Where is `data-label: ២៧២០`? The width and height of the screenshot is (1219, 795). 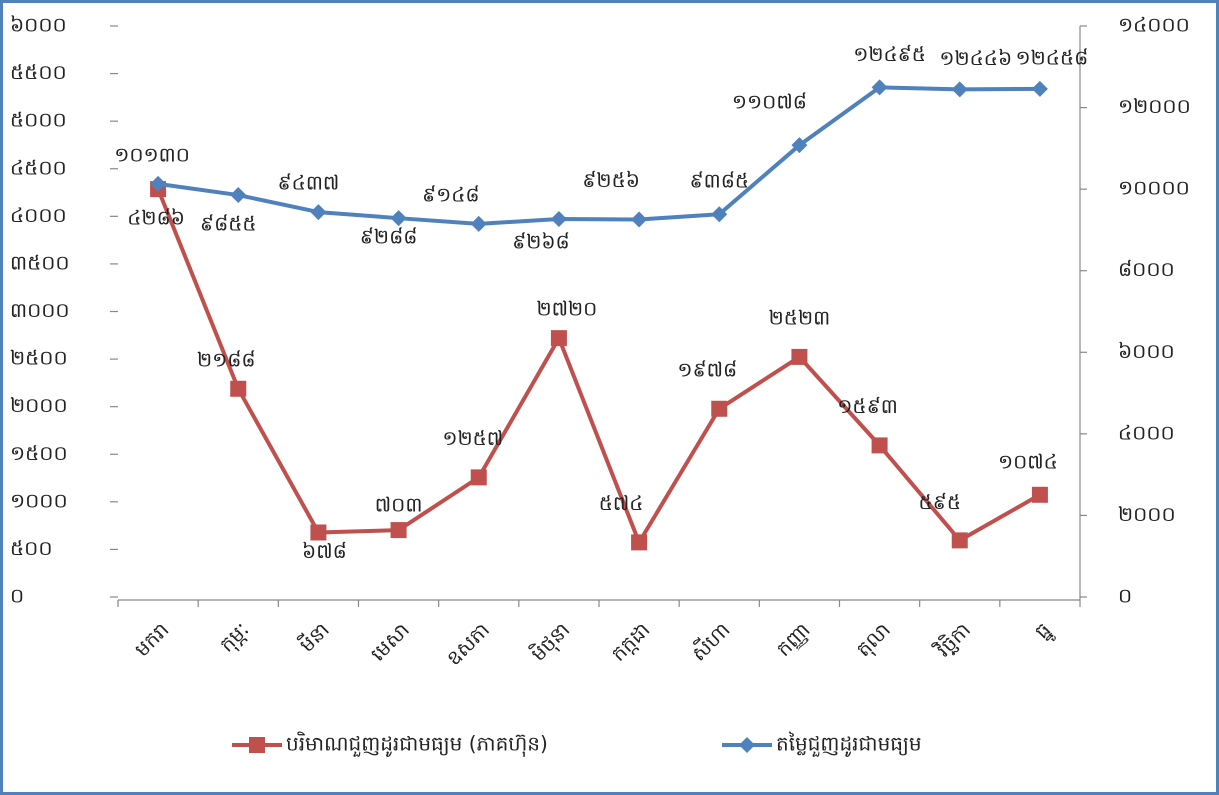
data-label: ២៧២០ is located at coordinates (566, 309).